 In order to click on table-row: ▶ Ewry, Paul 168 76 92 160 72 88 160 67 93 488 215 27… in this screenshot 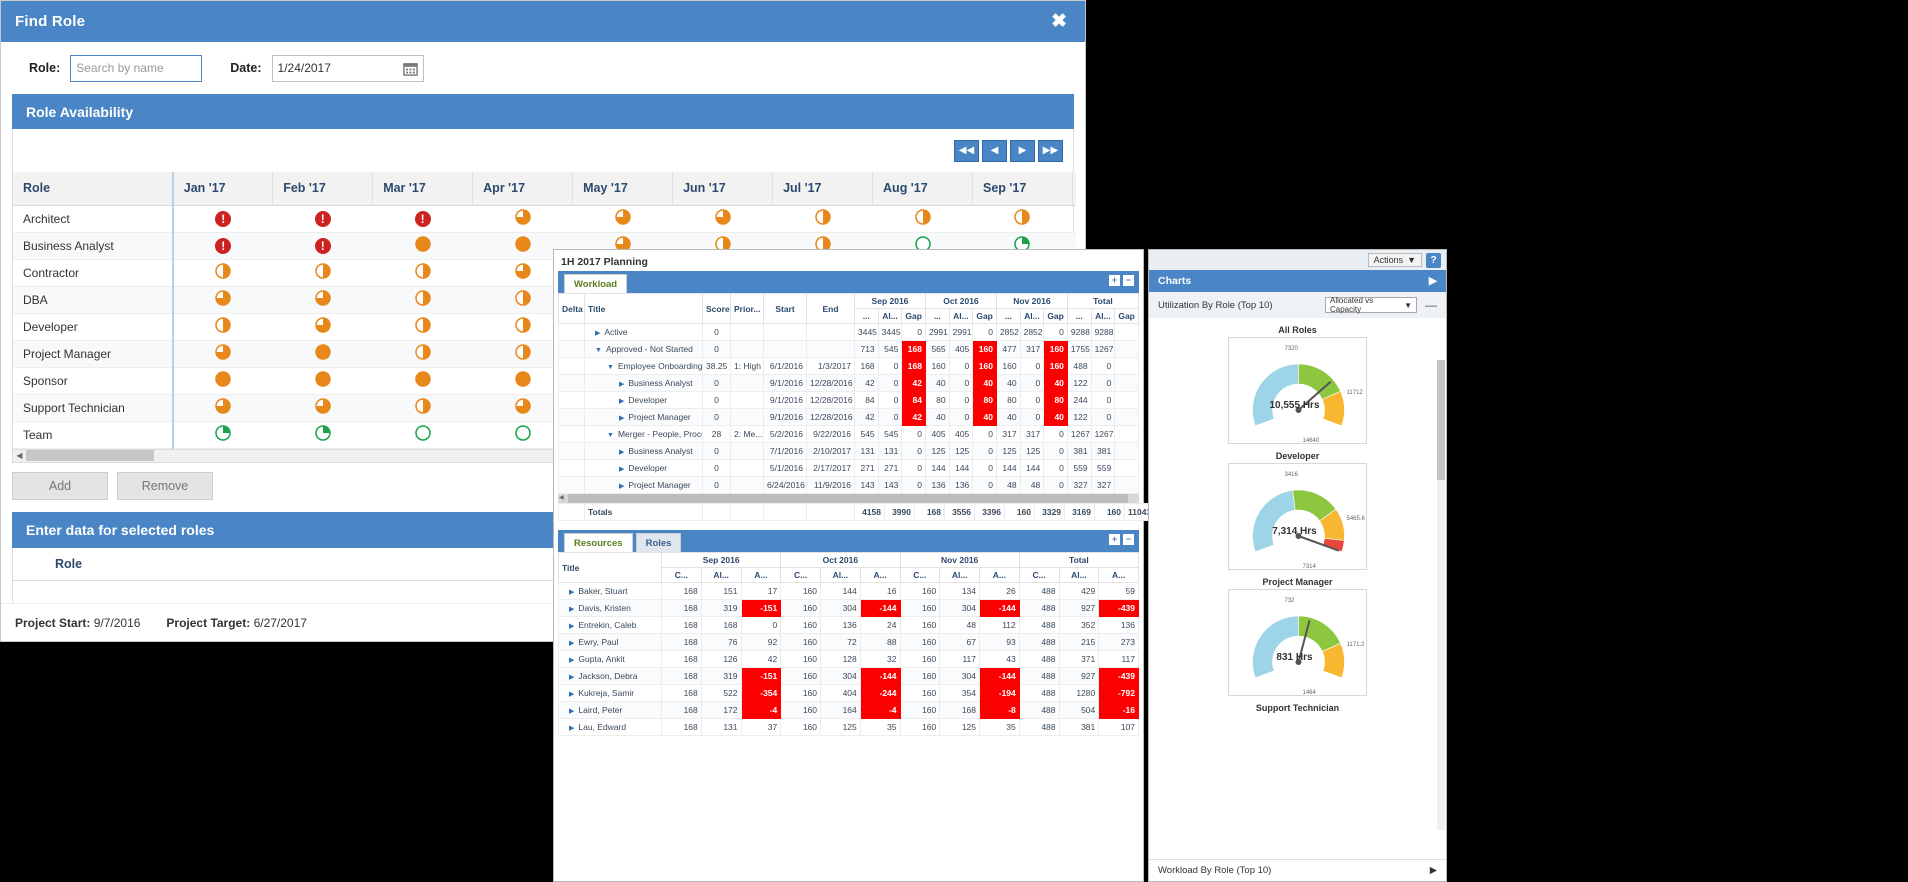, I will do `click(848, 642)`.